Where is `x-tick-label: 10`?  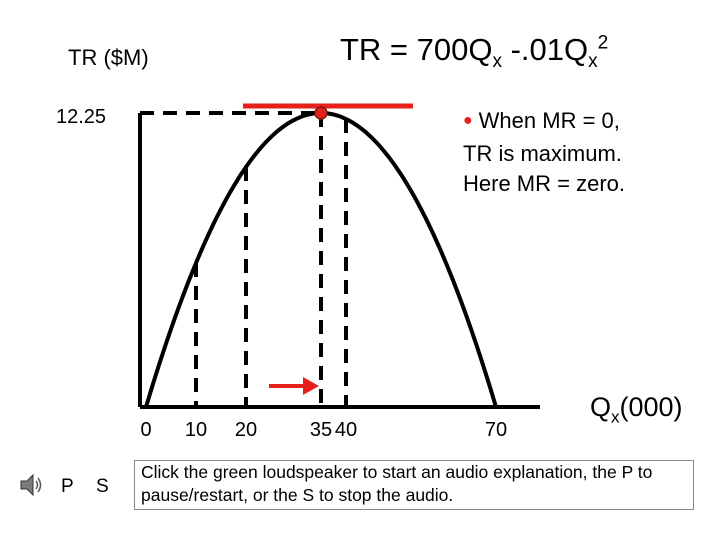 x-tick-label: 10 is located at coordinates (196, 430).